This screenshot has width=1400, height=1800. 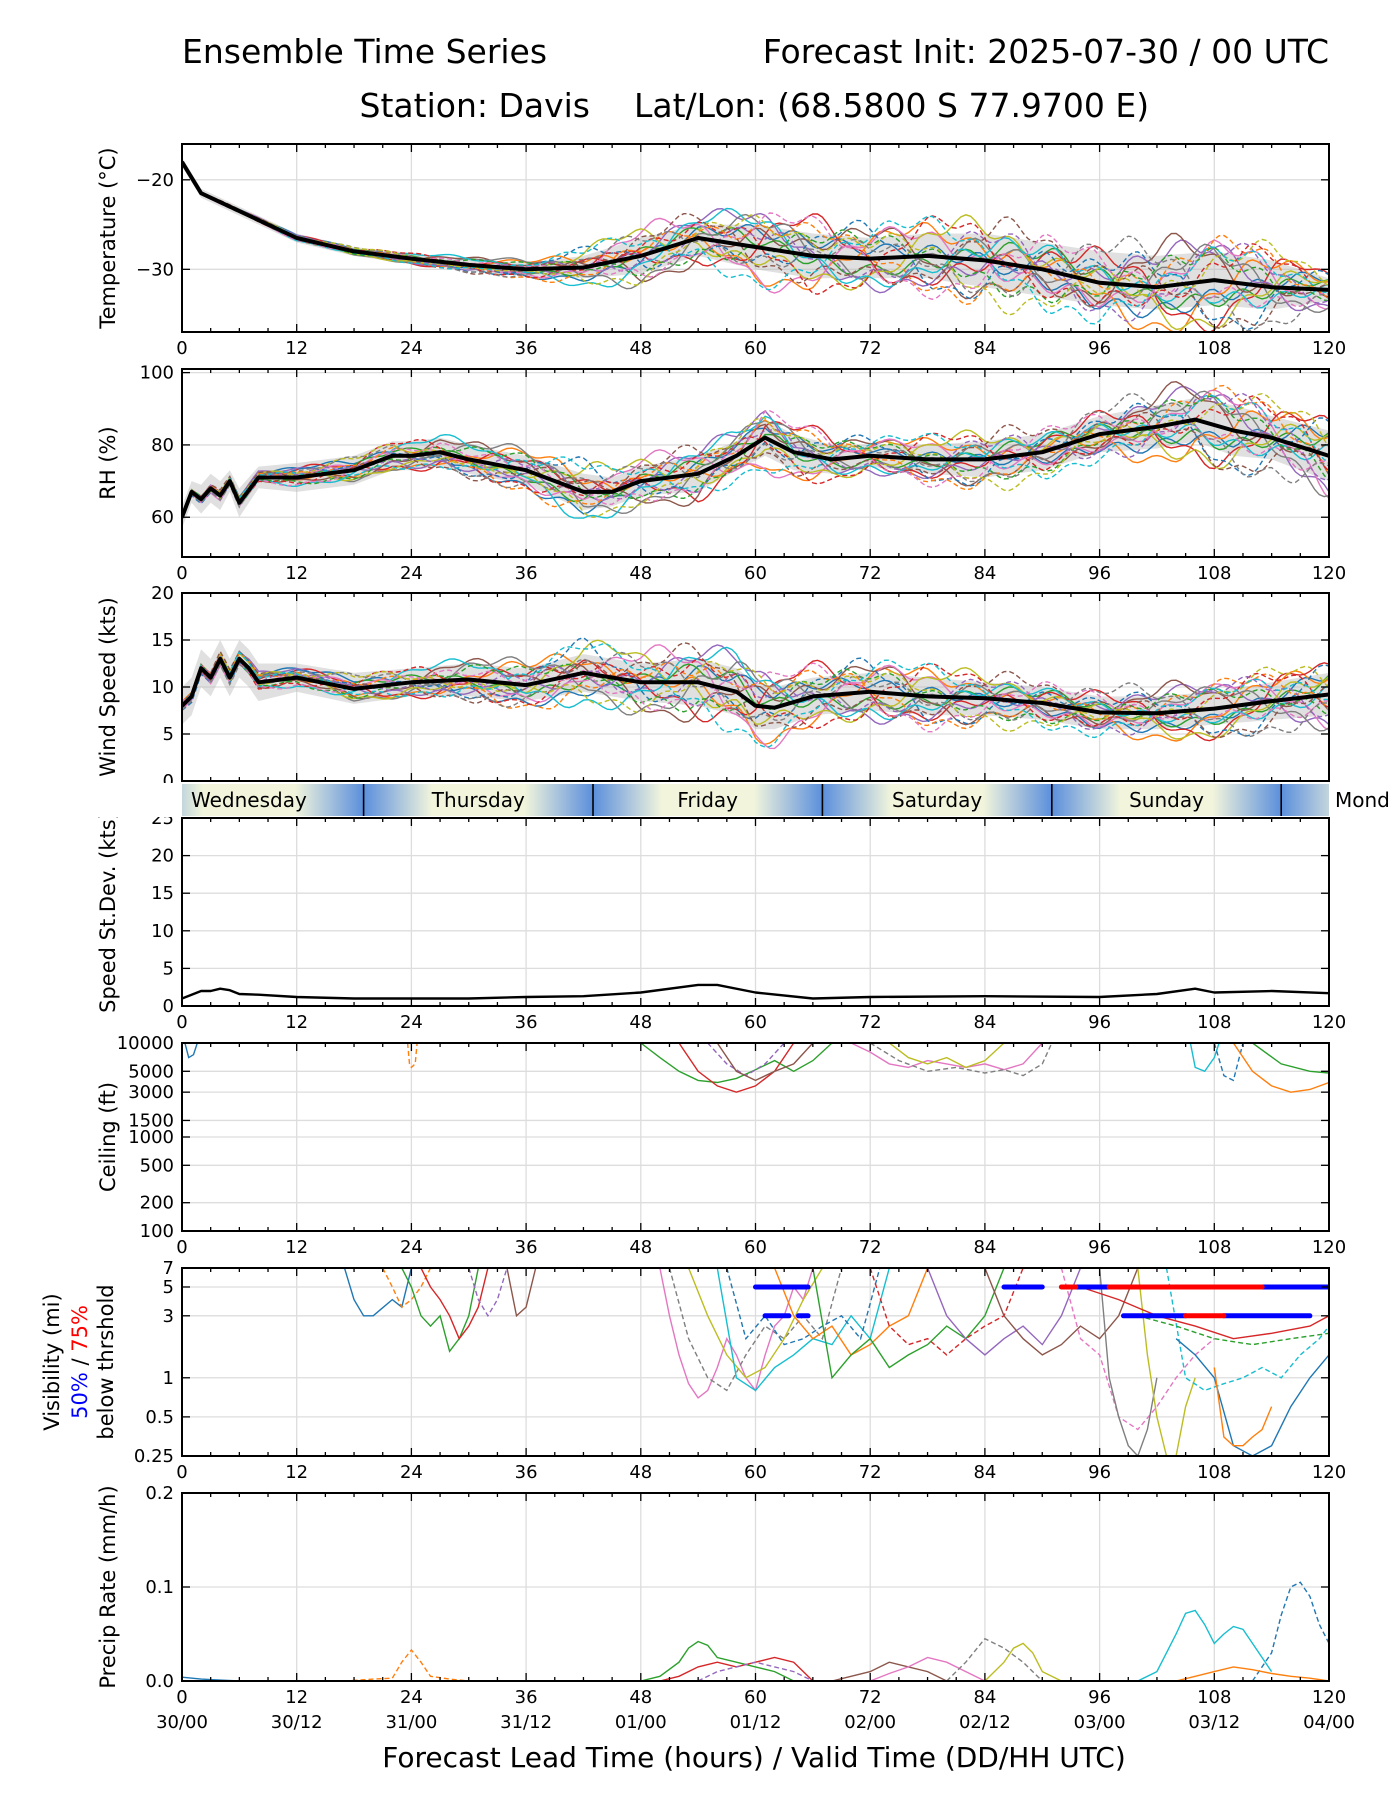 I want to click on plot-area-ceiling, so click(x=756, y=1068).